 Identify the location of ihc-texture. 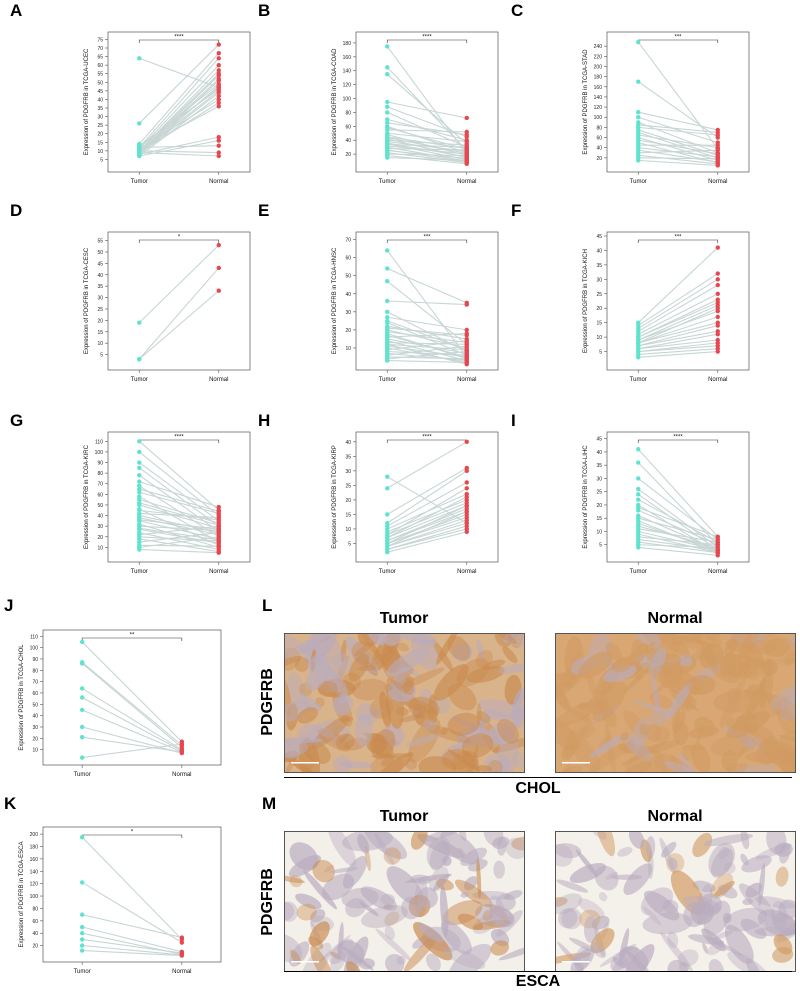
(404, 703).